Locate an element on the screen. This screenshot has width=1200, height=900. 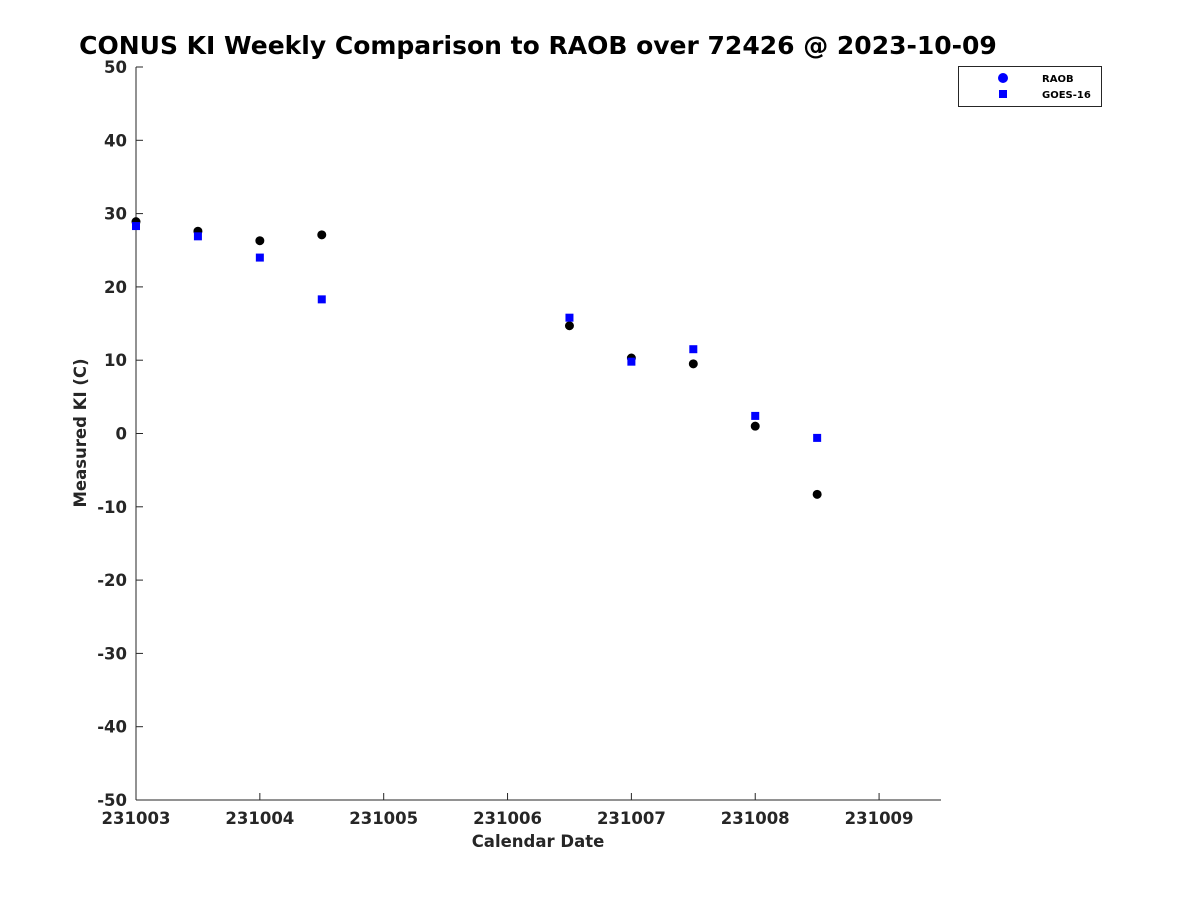
y-axis-label: Measured KI (C) is located at coordinates (80, 432).